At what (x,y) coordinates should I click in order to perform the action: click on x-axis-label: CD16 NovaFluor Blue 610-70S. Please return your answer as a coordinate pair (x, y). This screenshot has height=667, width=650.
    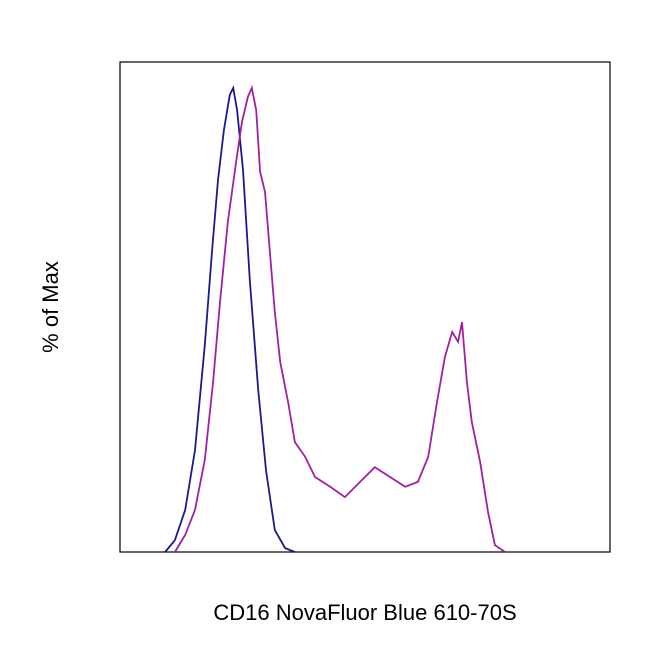
    Looking at the image, I should click on (364, 612).